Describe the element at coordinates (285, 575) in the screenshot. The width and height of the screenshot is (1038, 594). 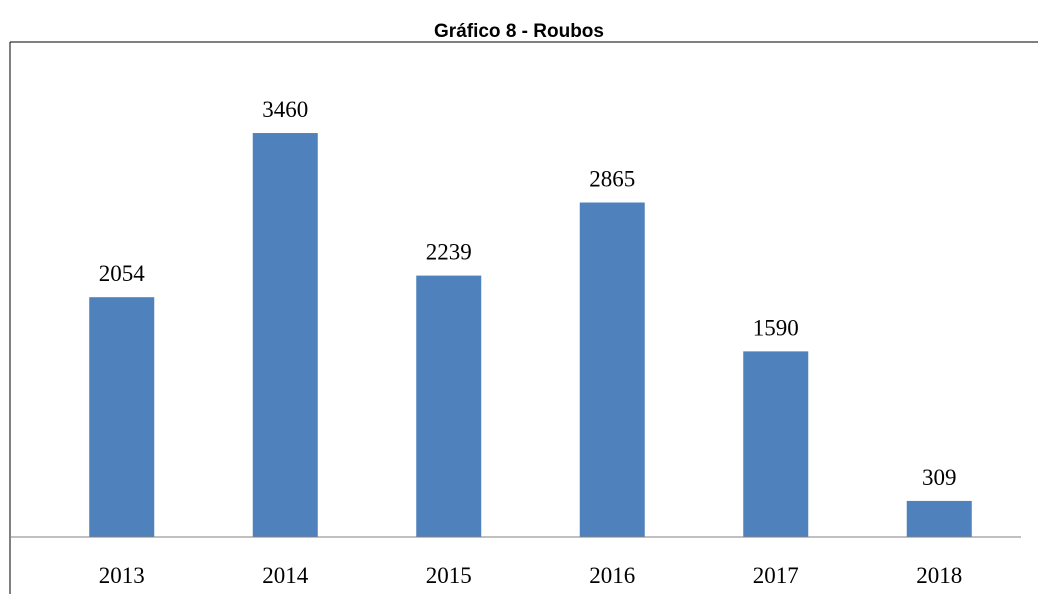
I see `x-tick-label: 2014` at that location.